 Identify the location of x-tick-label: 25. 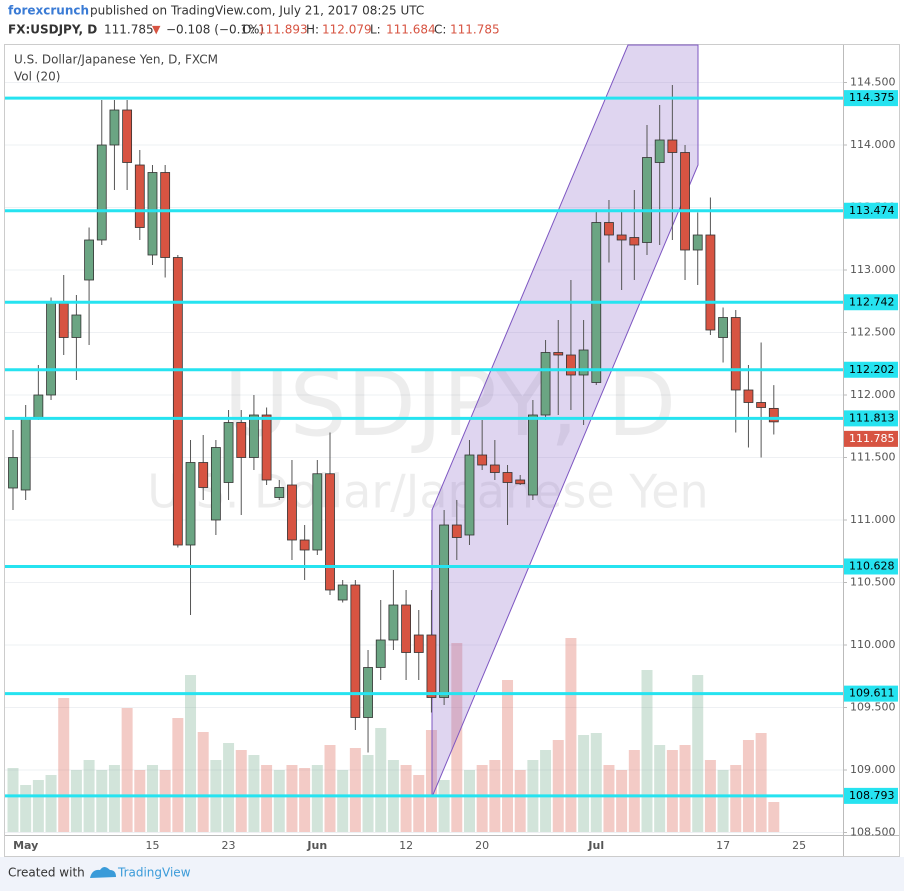
(799, 845).